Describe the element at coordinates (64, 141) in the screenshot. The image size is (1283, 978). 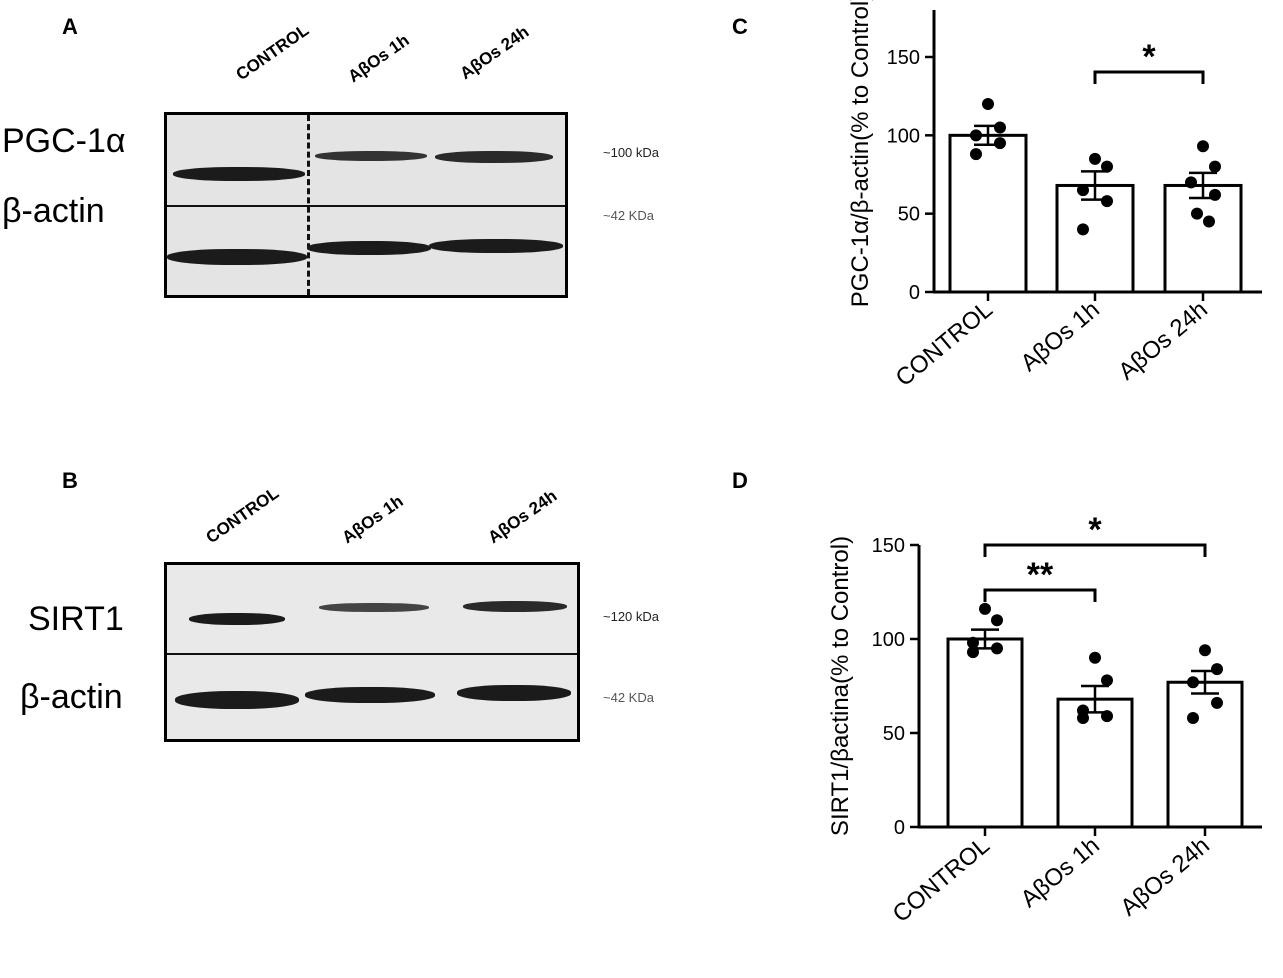
I see `protein-label-pgc1a: PGC-1α` at that location.